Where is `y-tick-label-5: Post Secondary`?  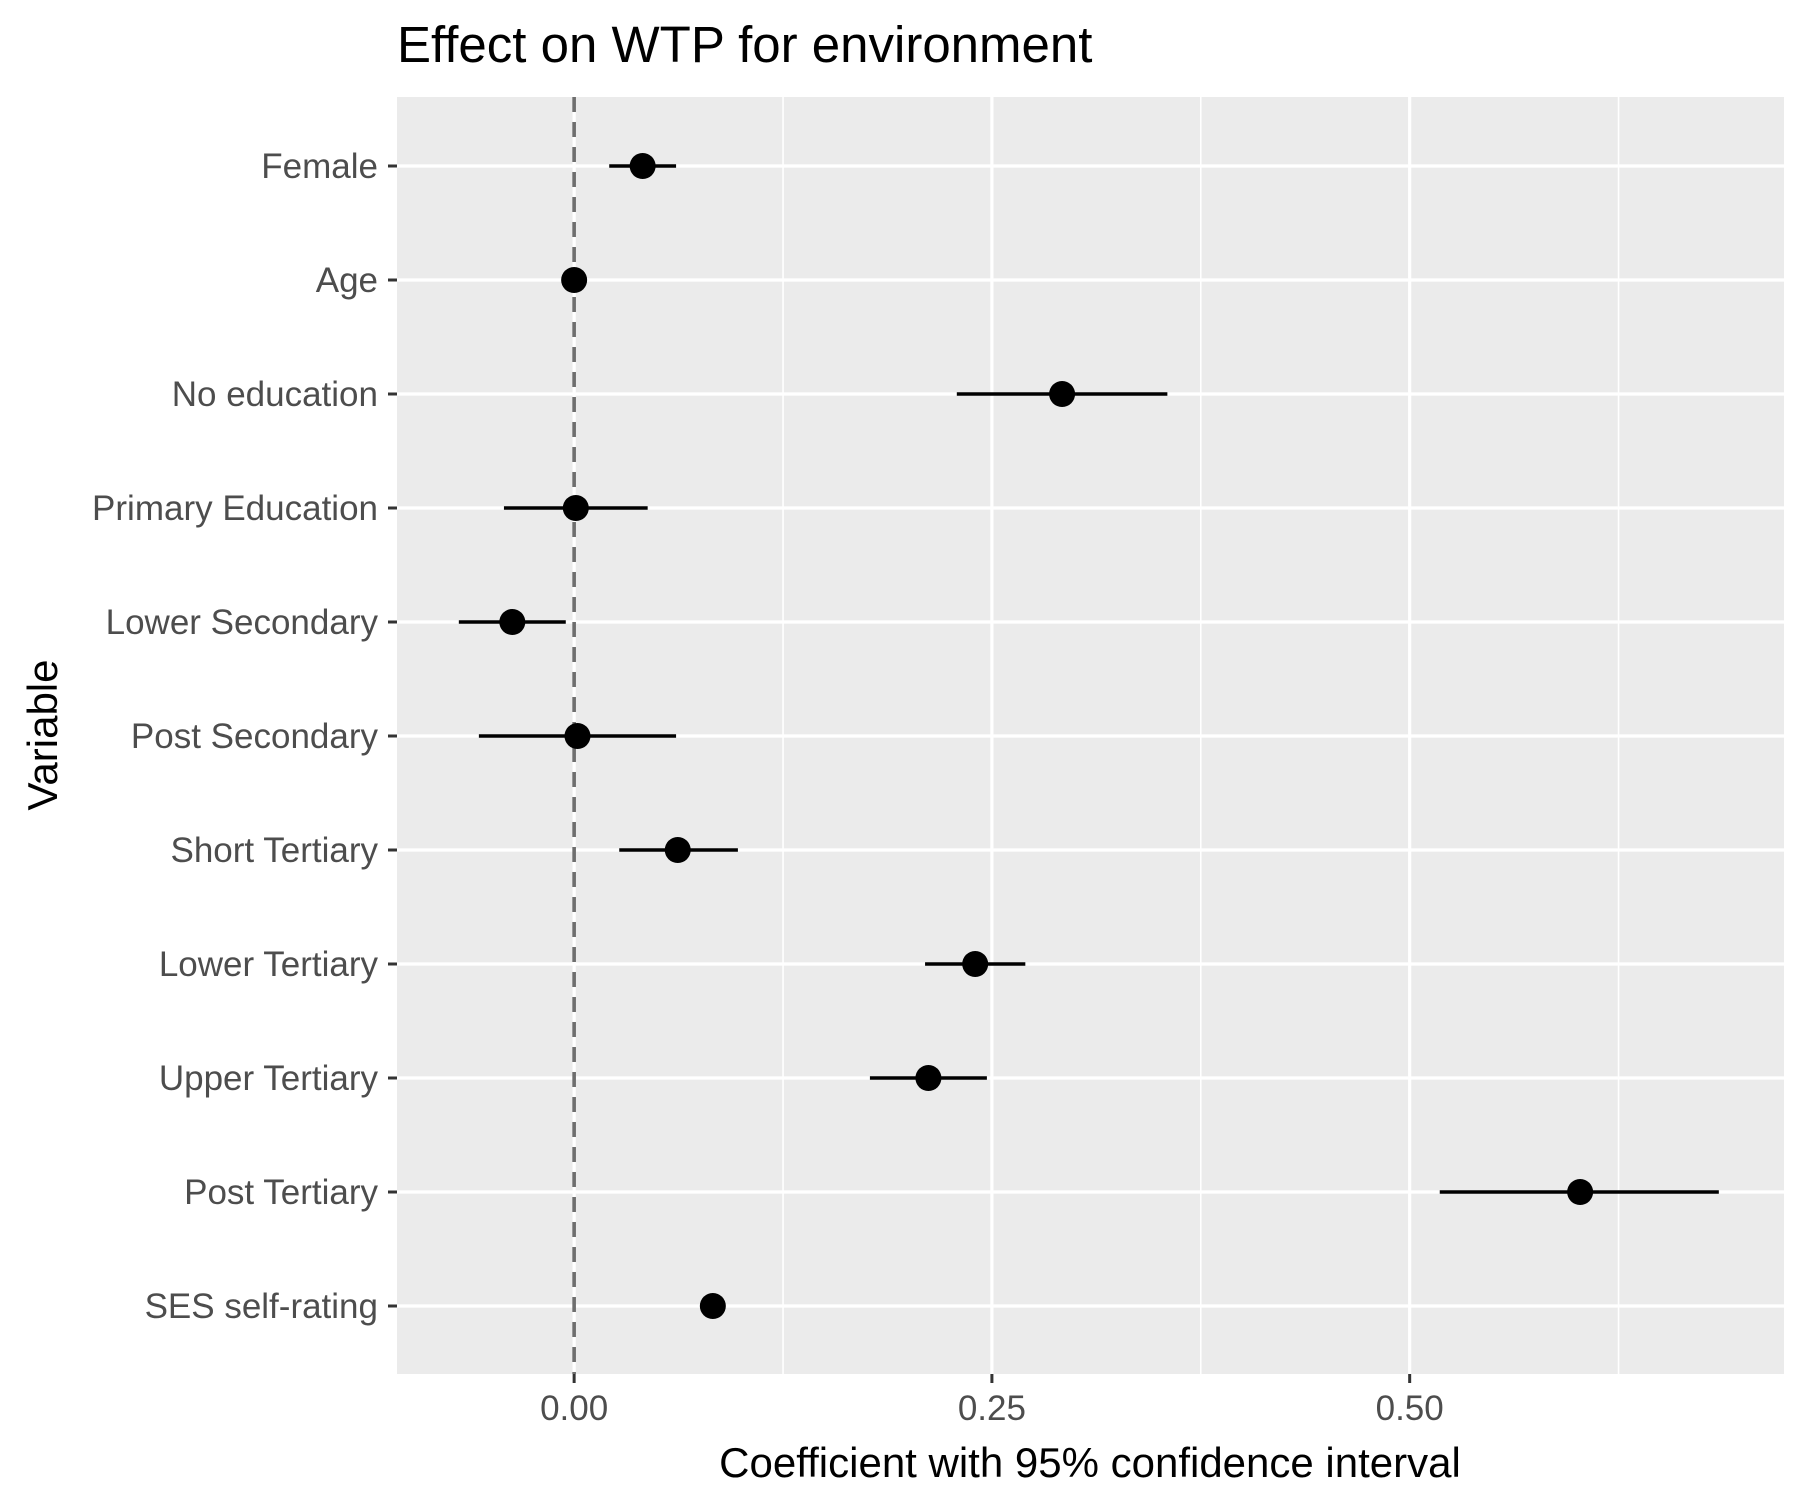 y-tick-label-5: Post Secondary is located at coordinates (255, 736).